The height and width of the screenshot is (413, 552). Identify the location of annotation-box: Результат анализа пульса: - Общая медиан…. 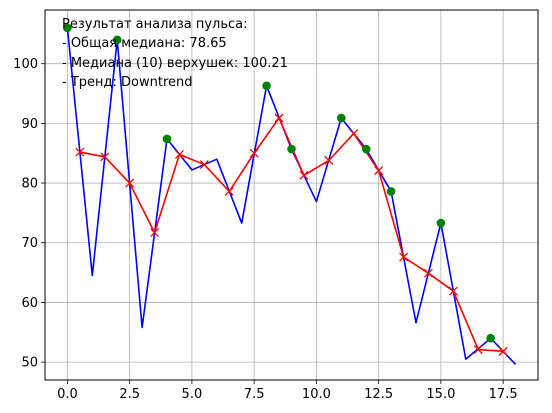
(175, 53).